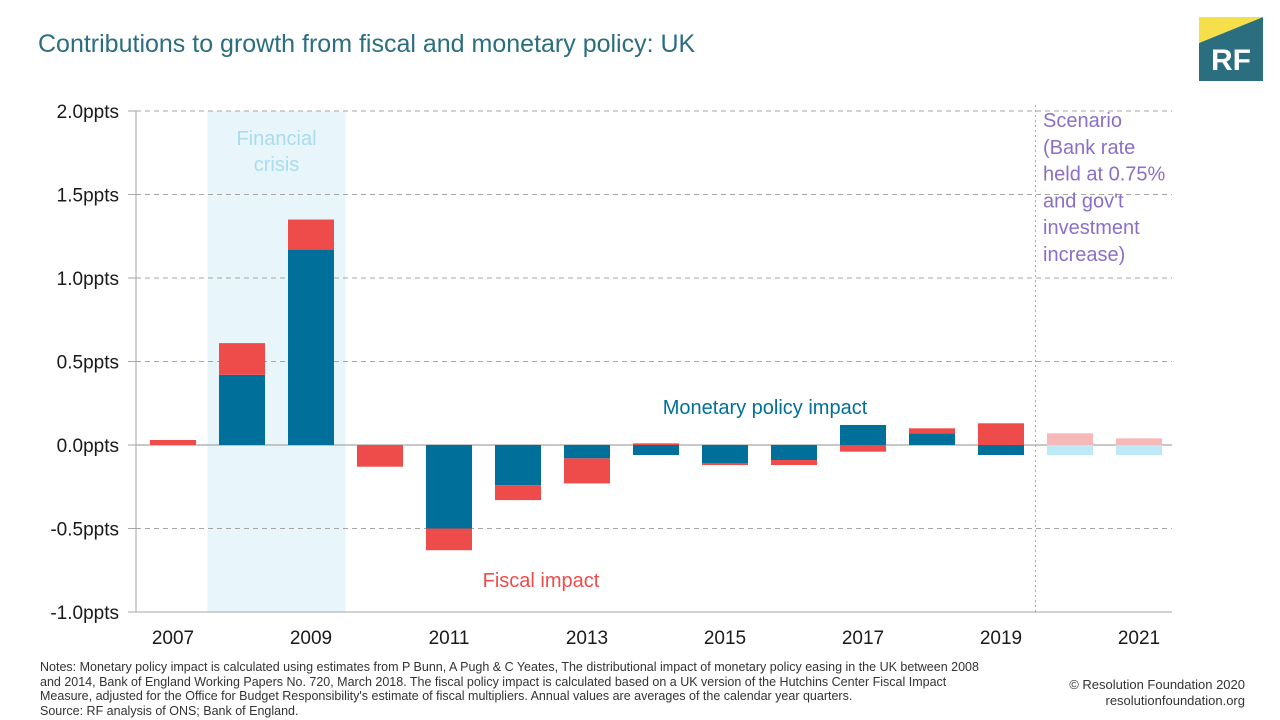 This screenshot has height=720, width=1280. I want to click on resolution-foundation-logo: RF, so click(1231, 49).